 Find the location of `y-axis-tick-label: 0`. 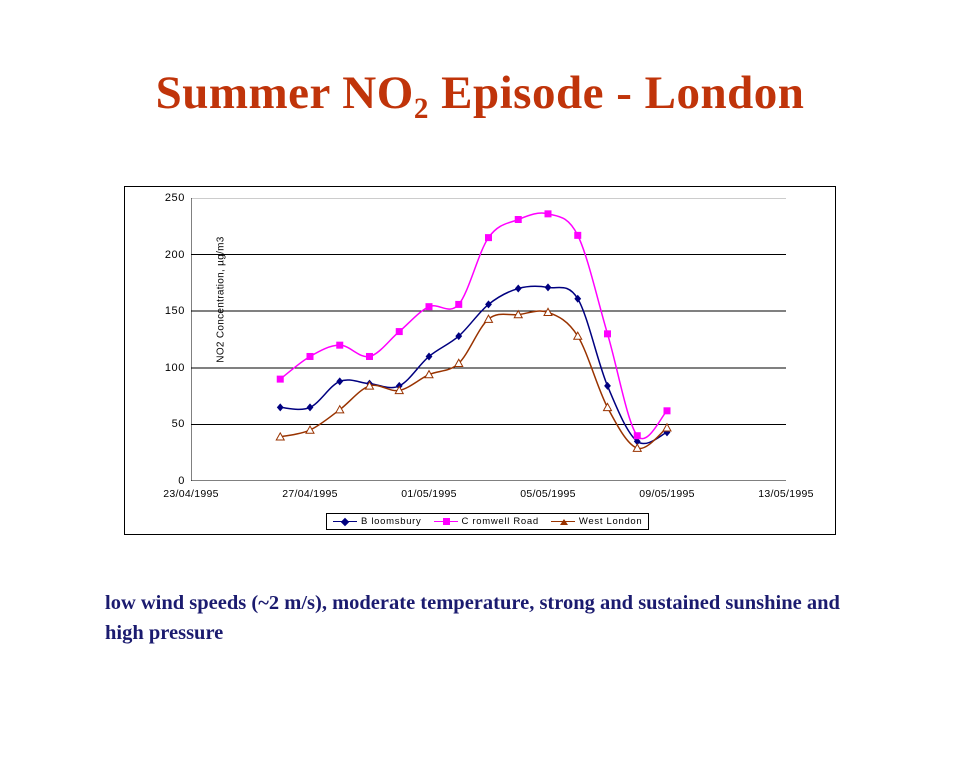

y-axis-tick-label: 0 is located at coordinates (181, 481).